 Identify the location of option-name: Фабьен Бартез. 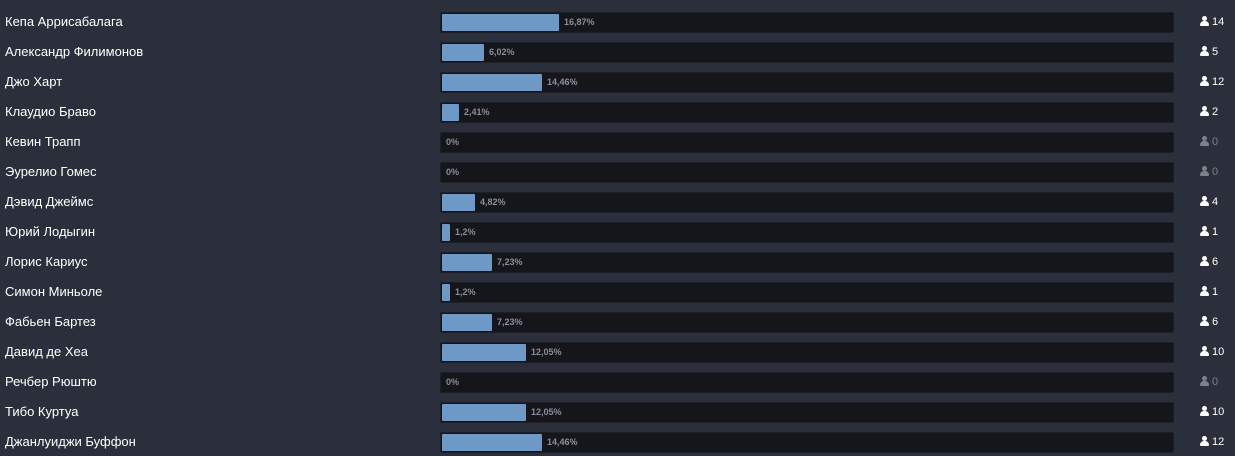
(50, 321).